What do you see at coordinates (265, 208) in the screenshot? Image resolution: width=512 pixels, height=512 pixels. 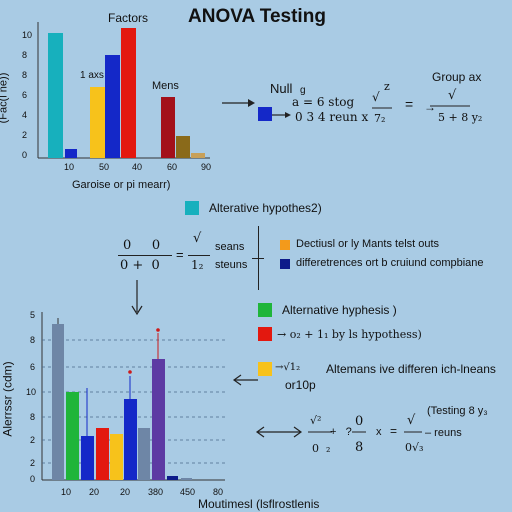 I see `alt-hypothesis-label: Alterative hypothes2)` at bounding box center [265, 208].